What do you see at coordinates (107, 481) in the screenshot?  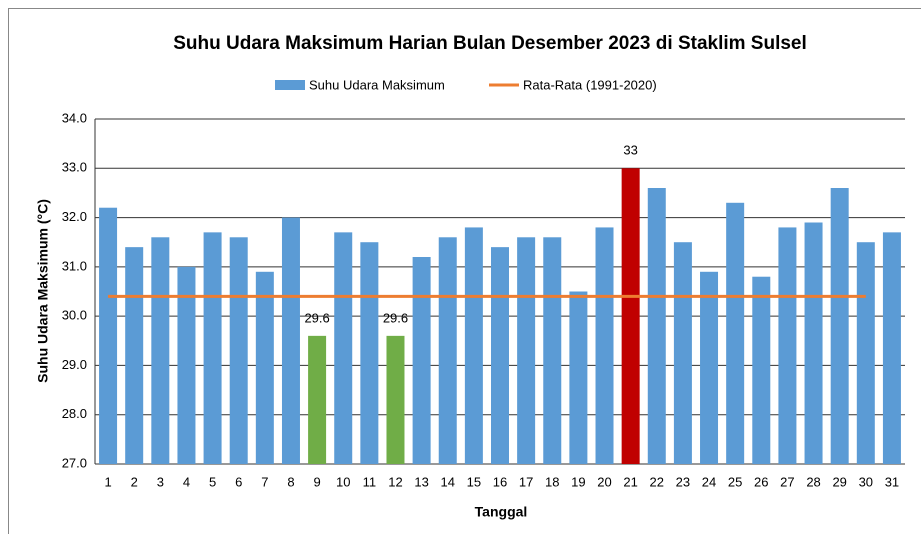 I see `x-tick-label: 1` at bounding box center [107, 481].